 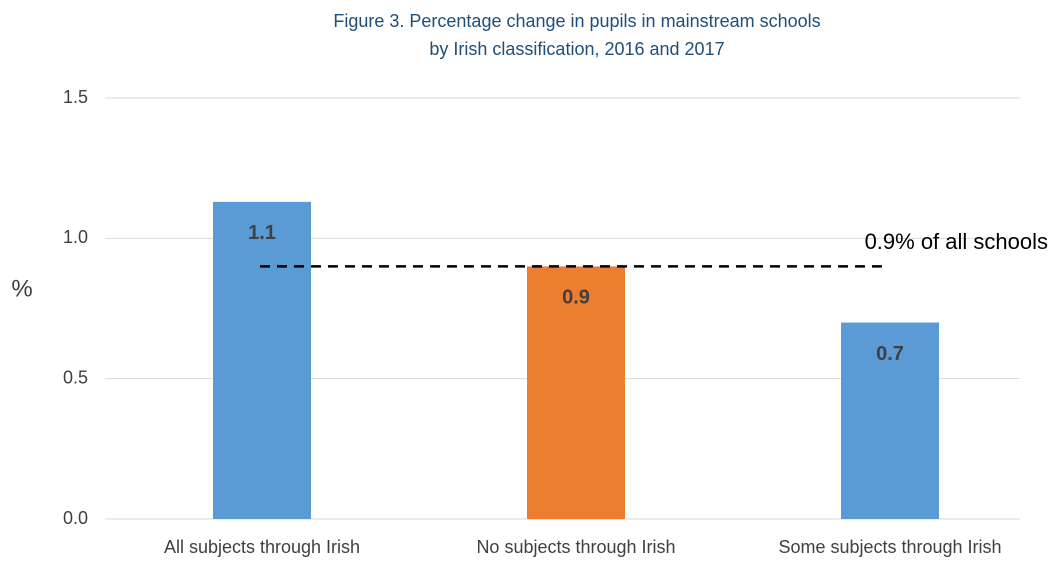 I want to click on x-tick-label: No subjects through Irish, so click(x=575, y=547).